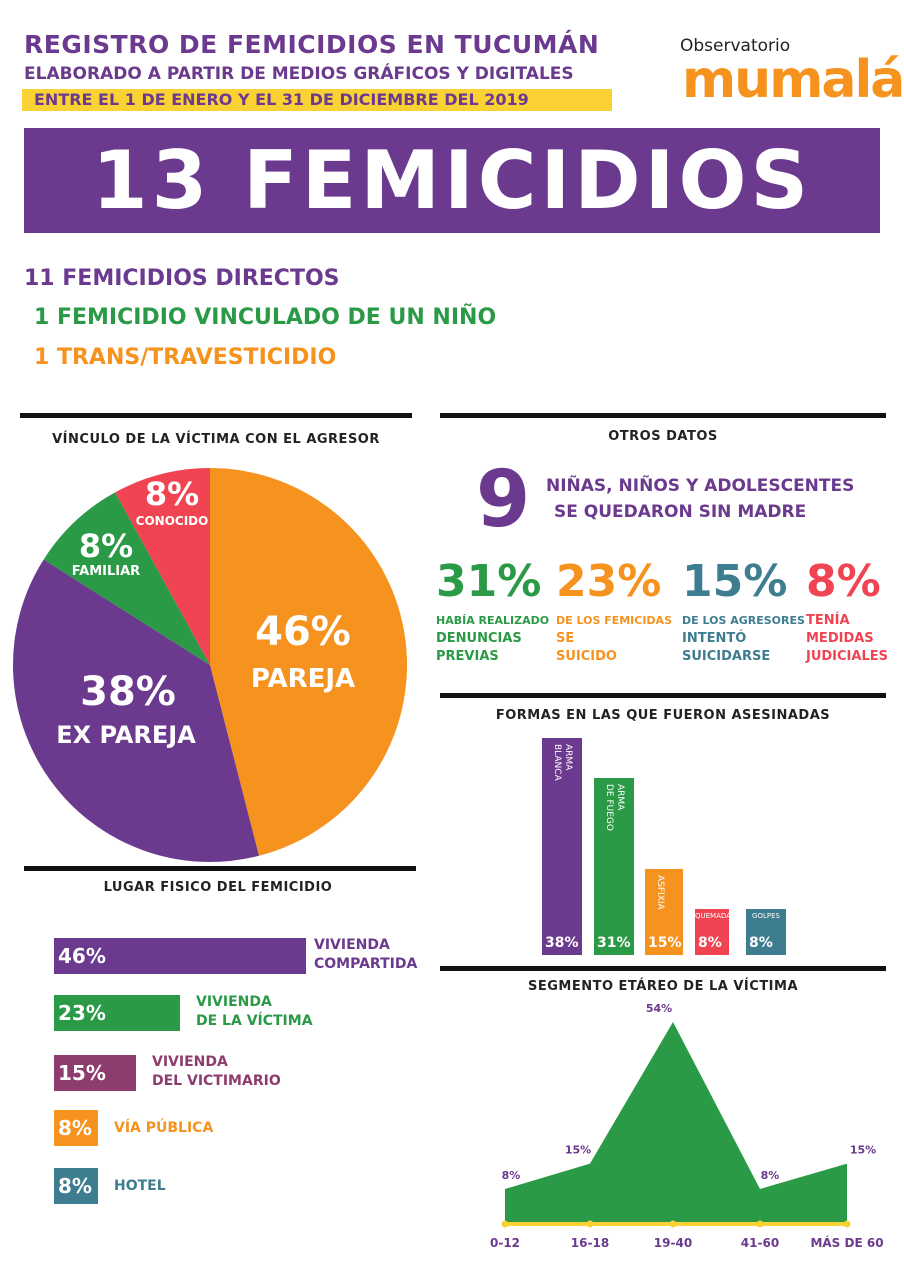 Image resolution: width=904 pixels, height=1280 pixels. Describe the element at coordinates (140, 1186) in the screenshot. I see `lugar-label-line: HOTEL` at that location.